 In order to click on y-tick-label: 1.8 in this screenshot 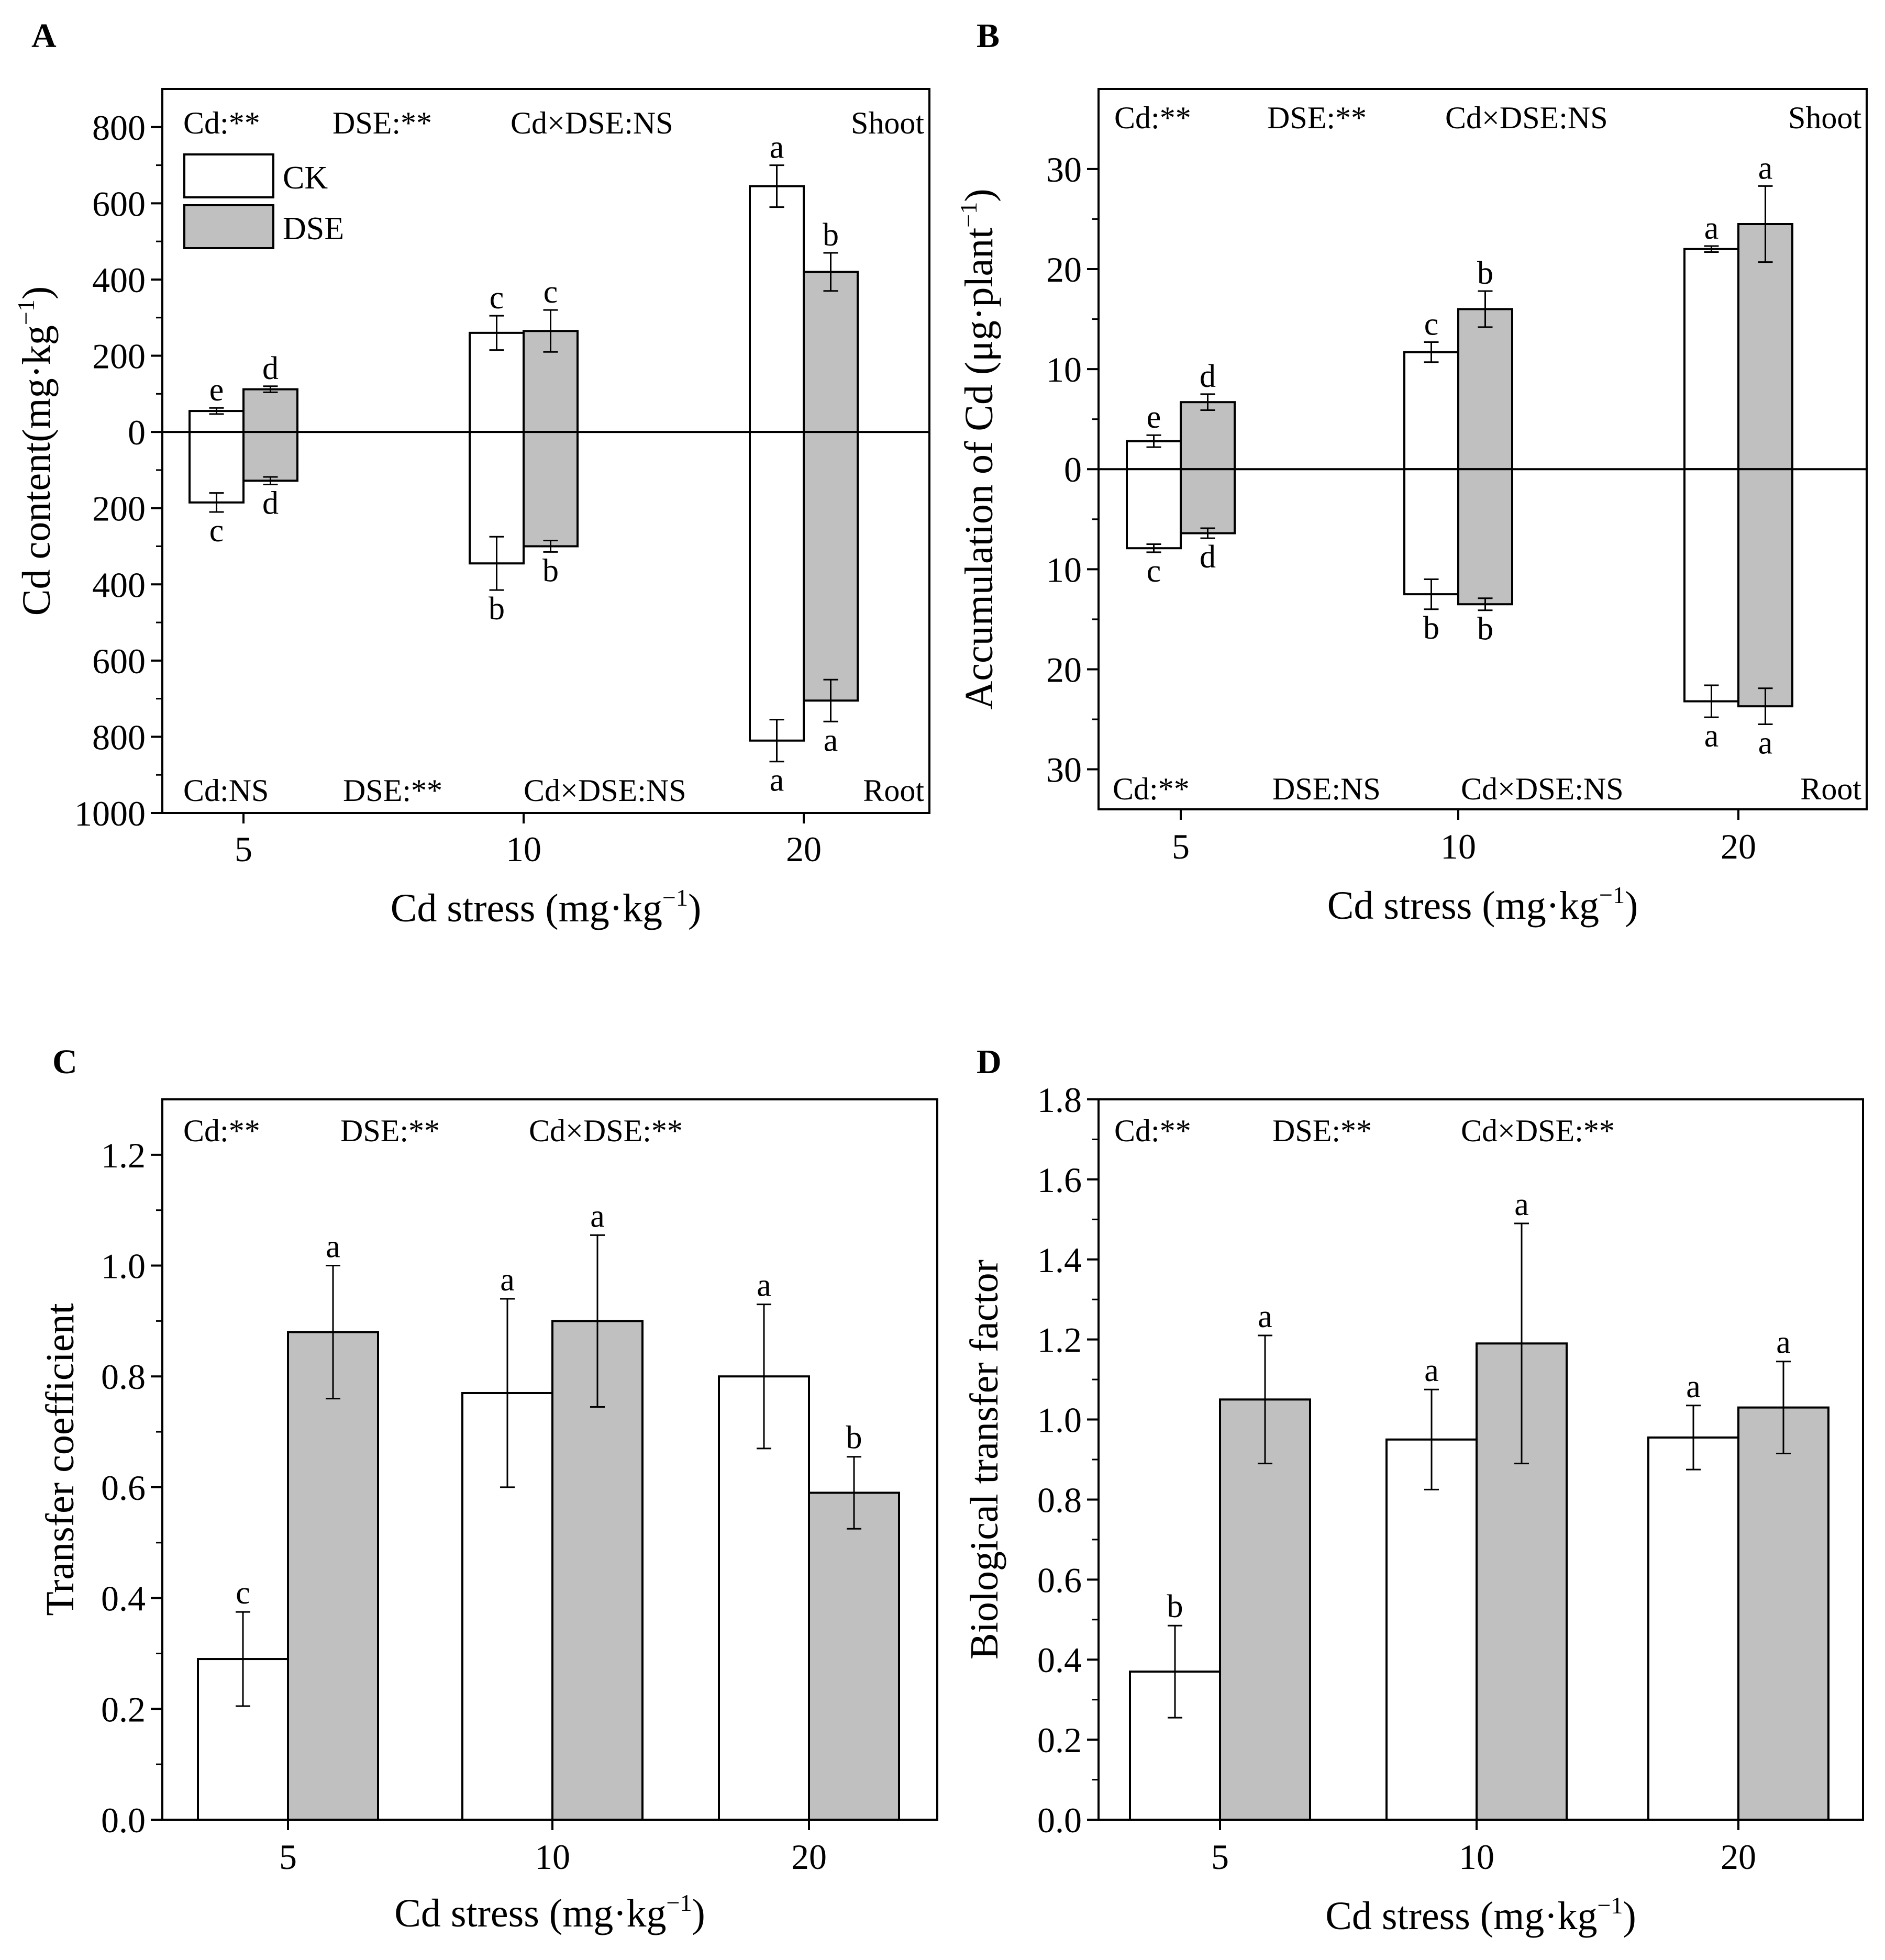, I will do `click(1059, 1100)`.